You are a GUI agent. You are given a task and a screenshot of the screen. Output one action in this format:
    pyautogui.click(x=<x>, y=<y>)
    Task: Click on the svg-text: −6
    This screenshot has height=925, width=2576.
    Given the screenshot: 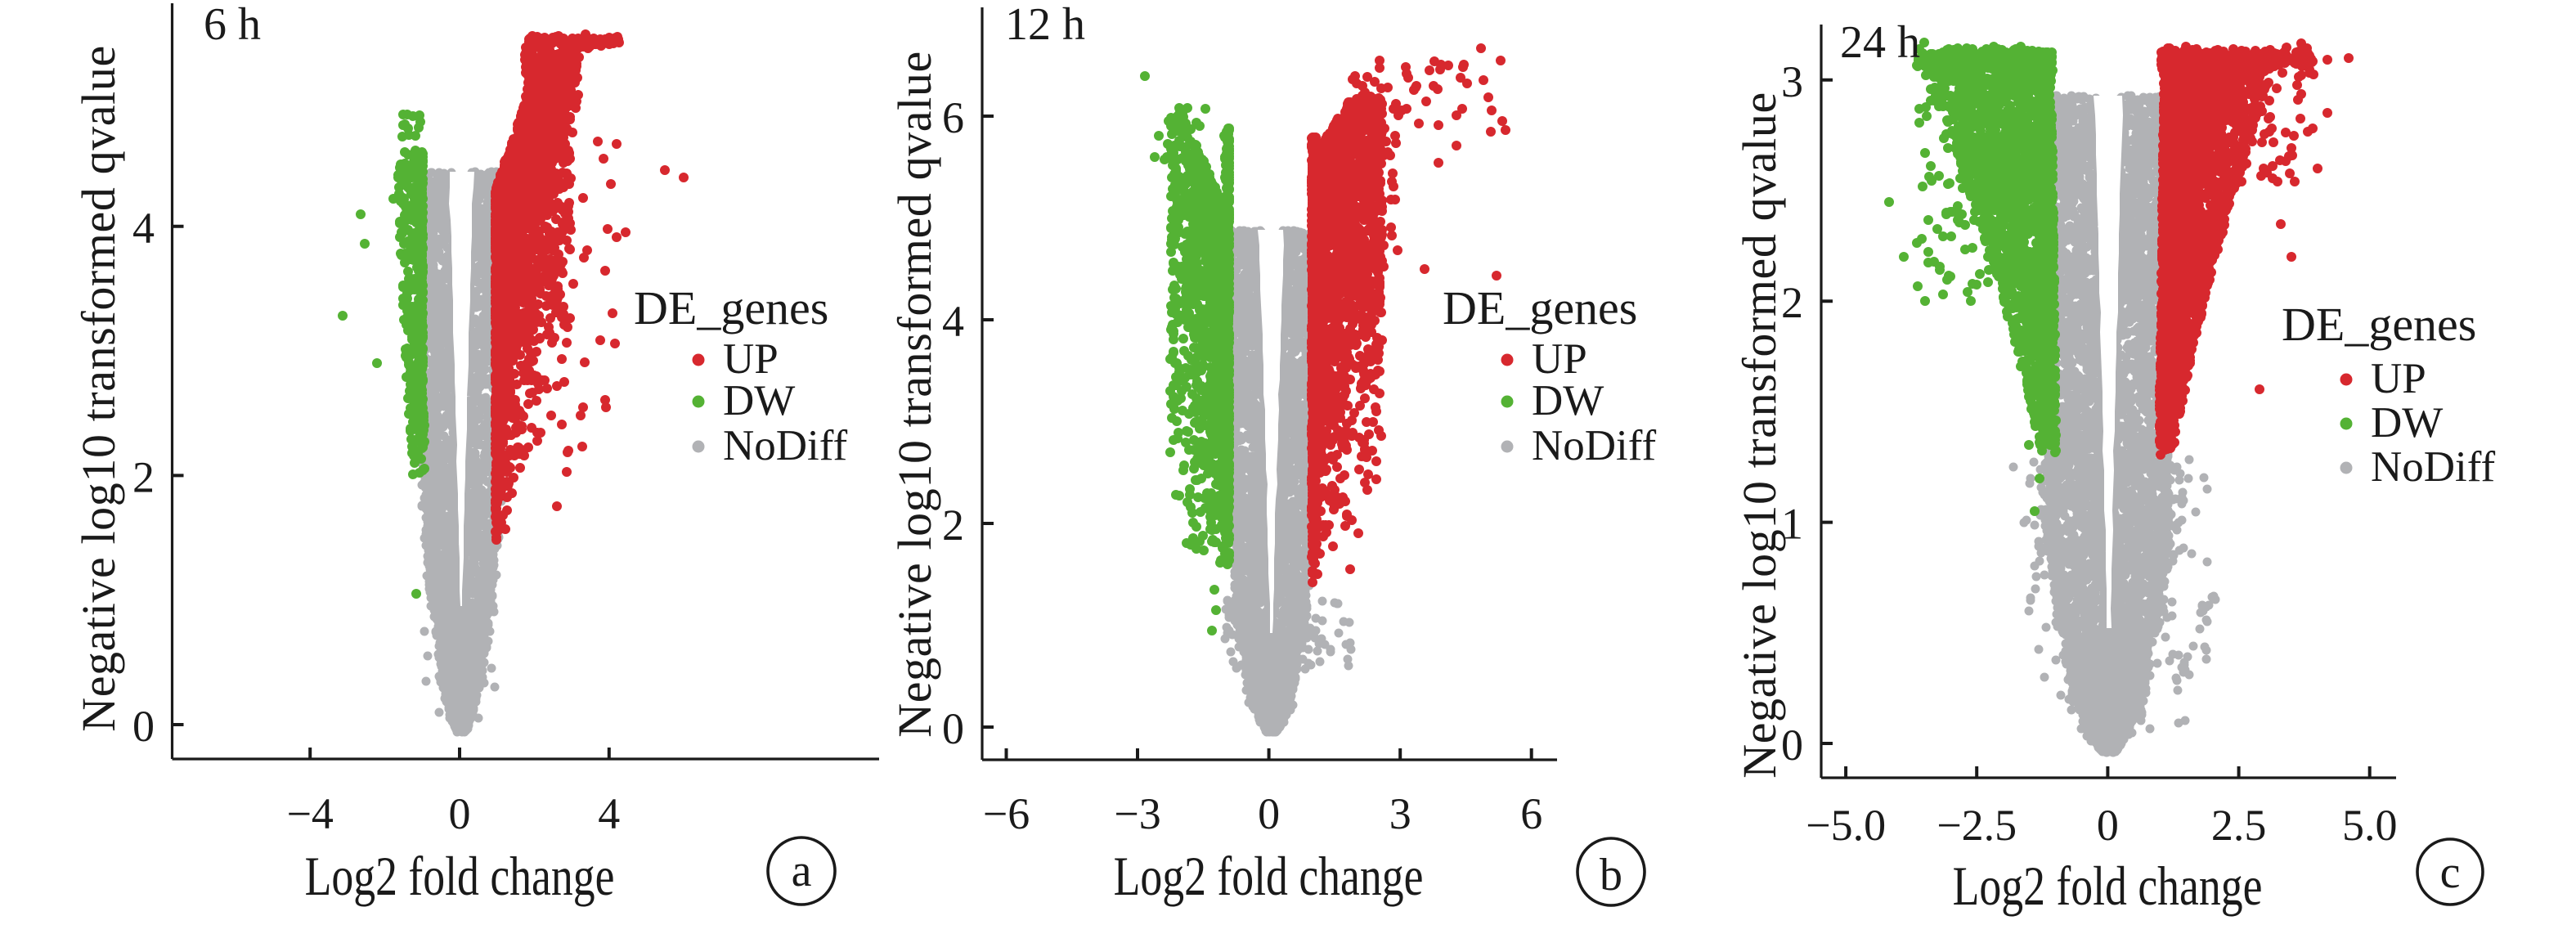 What is the action you would take?
    pyautogui.click(x=1006, y=813)
    